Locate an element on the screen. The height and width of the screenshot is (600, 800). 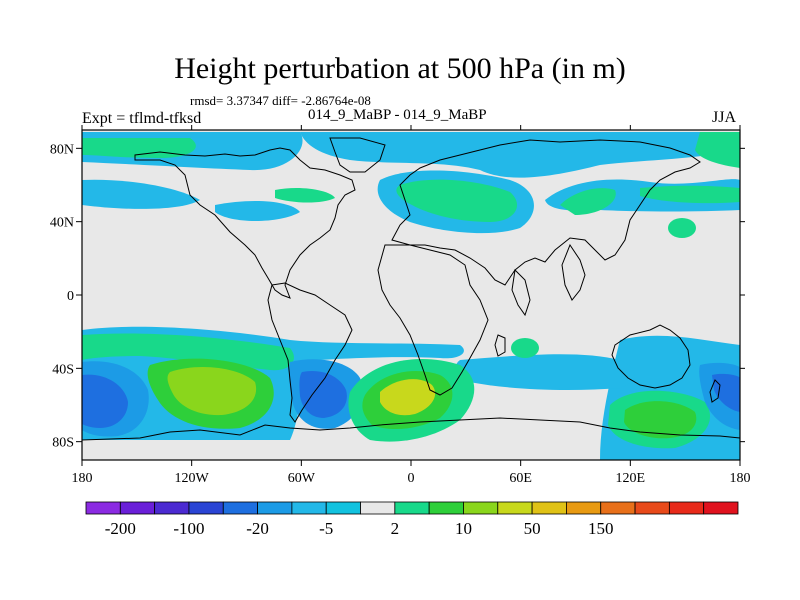
x-tick-label-1: 120W is located at coordinates (192, 478).